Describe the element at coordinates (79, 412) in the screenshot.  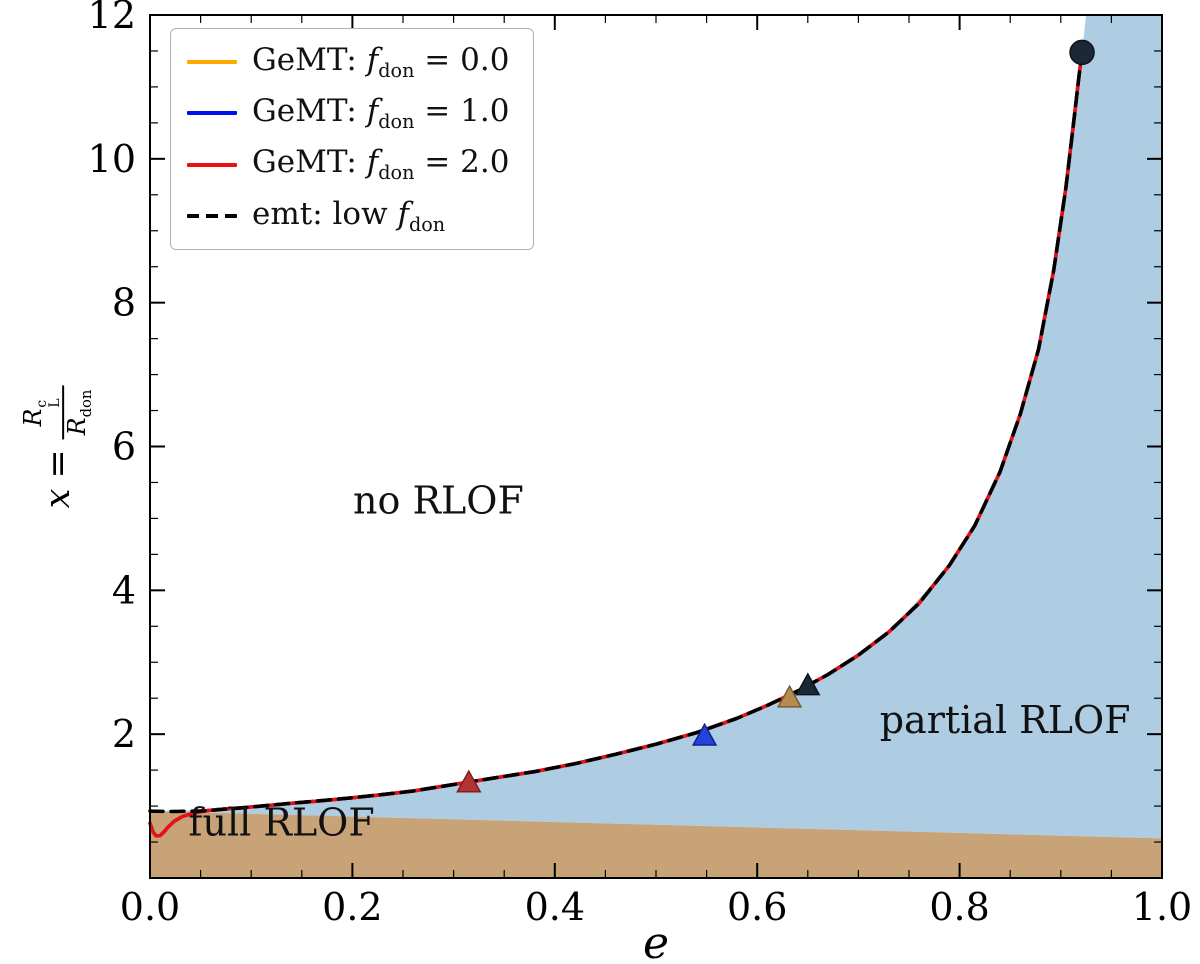
I see `fraction-denominator: Rdon` at that location.